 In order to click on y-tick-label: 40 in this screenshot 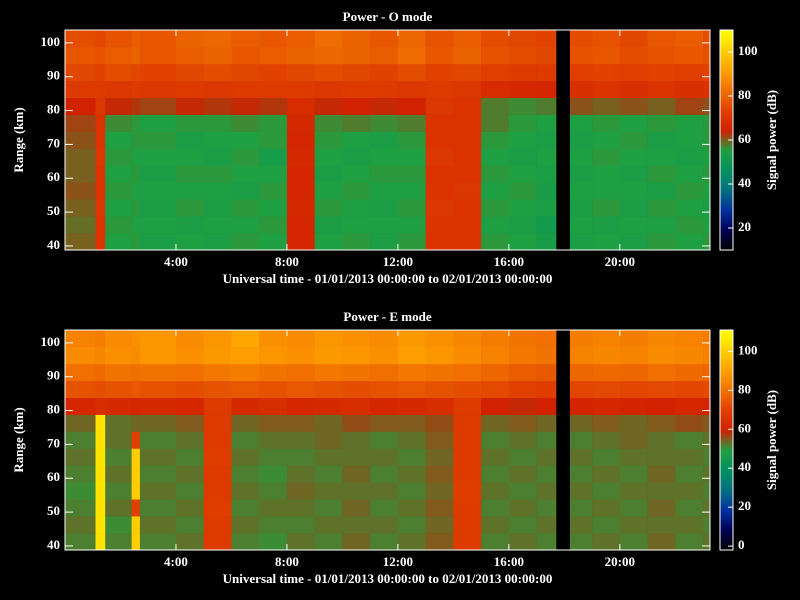, I will do `click(53, 544)`.